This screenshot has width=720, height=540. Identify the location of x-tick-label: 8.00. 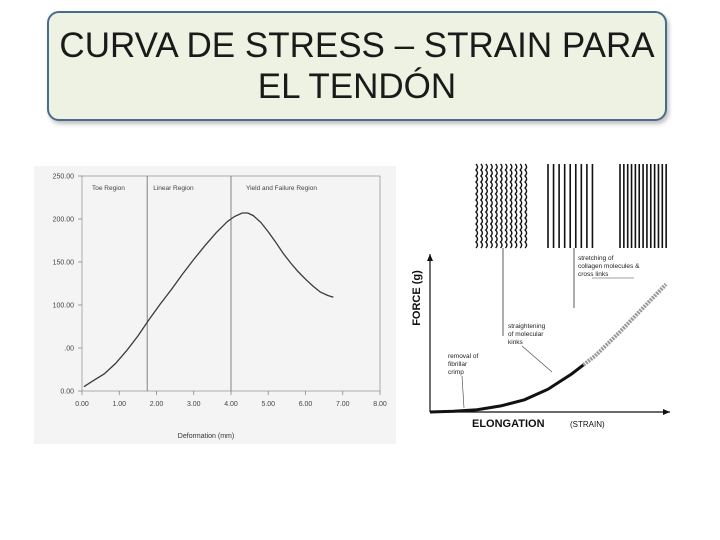
(380, 404).